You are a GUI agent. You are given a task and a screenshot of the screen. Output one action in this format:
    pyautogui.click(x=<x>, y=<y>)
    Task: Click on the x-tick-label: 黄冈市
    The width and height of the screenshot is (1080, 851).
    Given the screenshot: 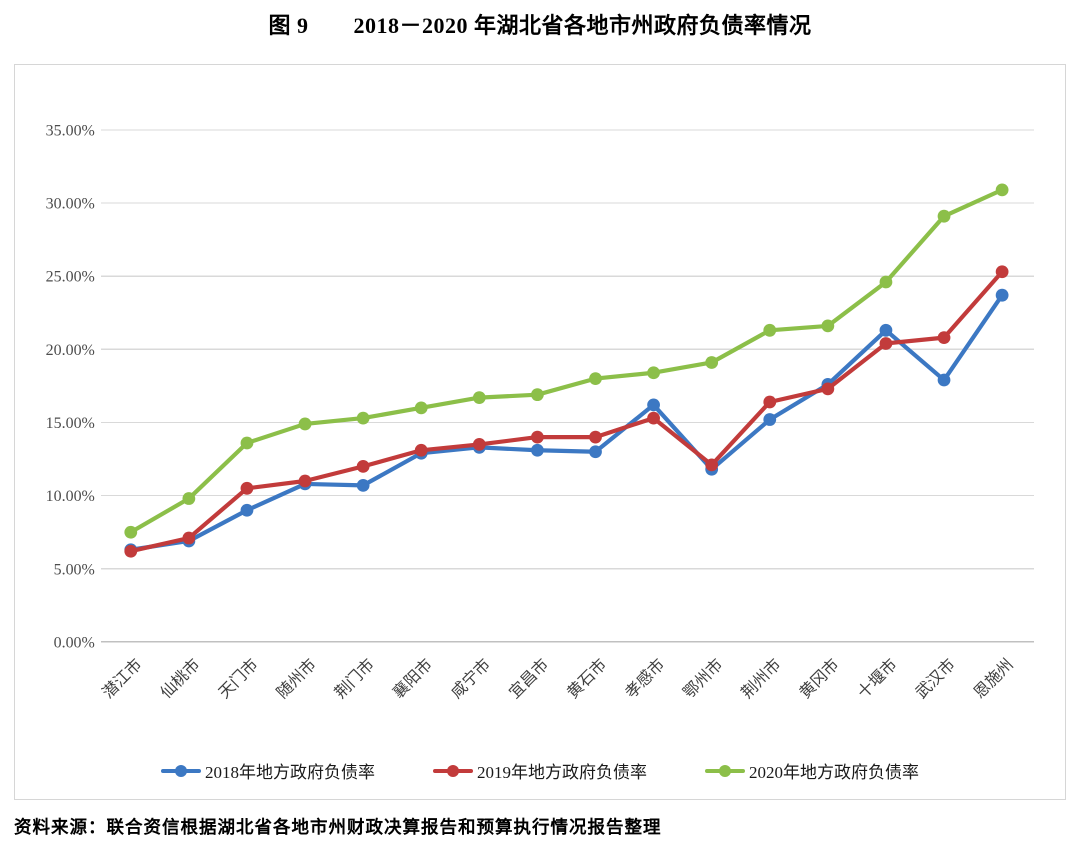 What is the action you would take?
    pyautogui.click(x=819, y=678)
    